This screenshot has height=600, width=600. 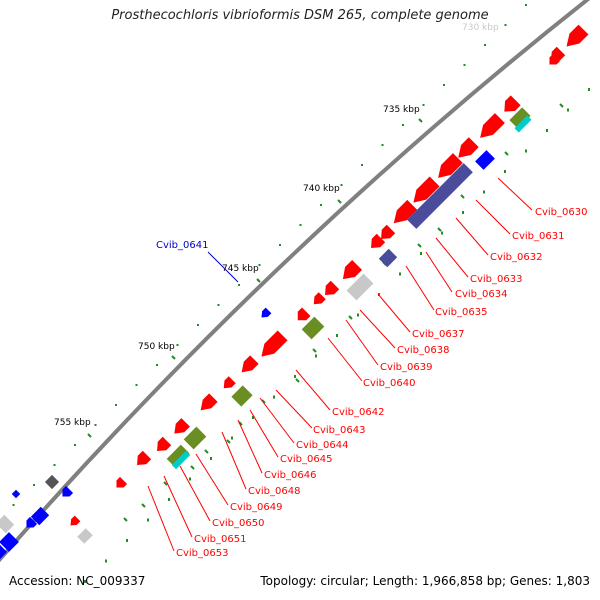 I want to click on gene-label: Cvib_0632, so click(x=516, y=257).